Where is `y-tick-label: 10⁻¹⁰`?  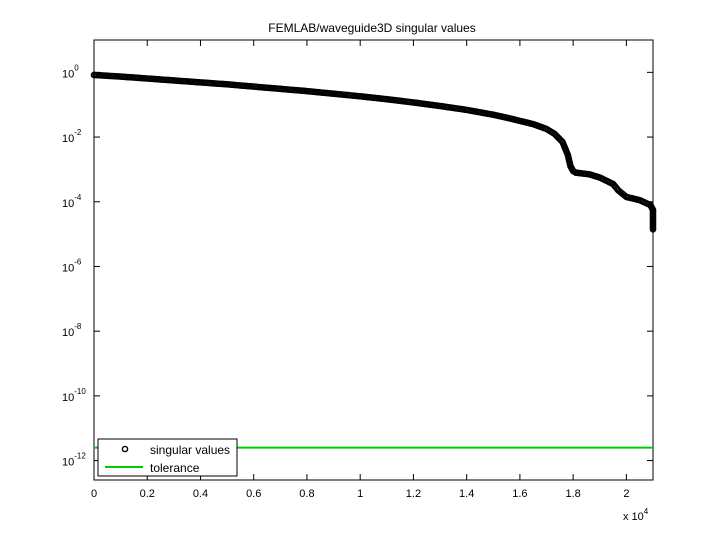 y-tick-label: 10⁻¹⁰ is located at coordinates (74, 395).